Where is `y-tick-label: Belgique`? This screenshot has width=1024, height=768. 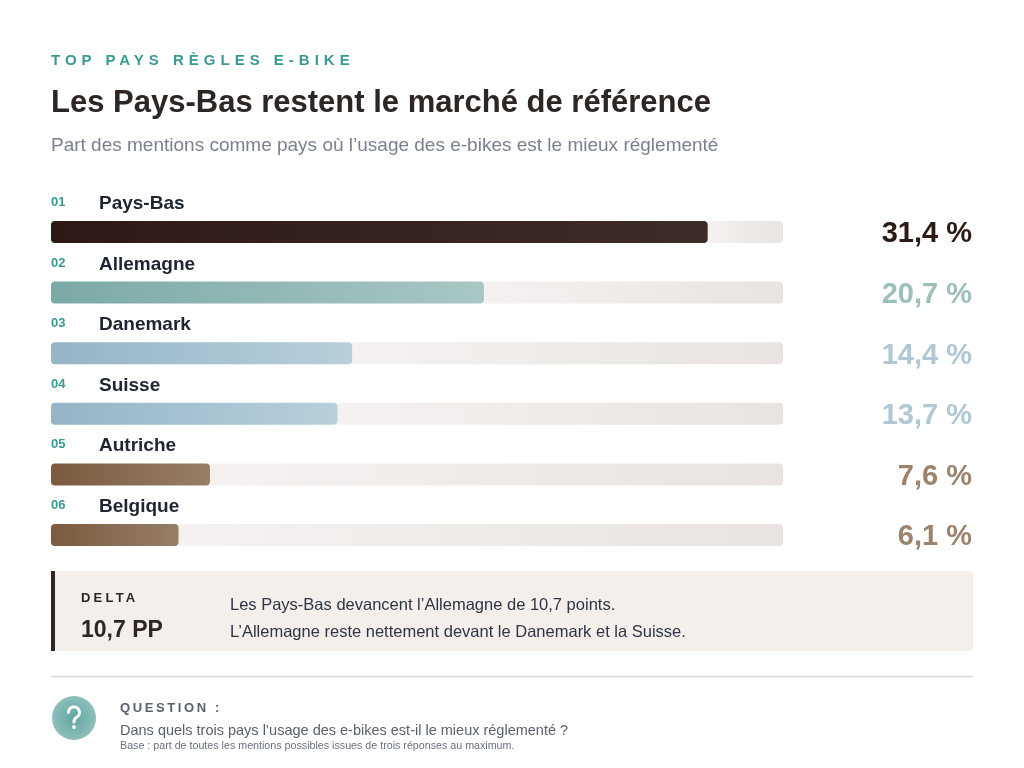 y-tick-label: Belgique is located at coordinates (139, 505).